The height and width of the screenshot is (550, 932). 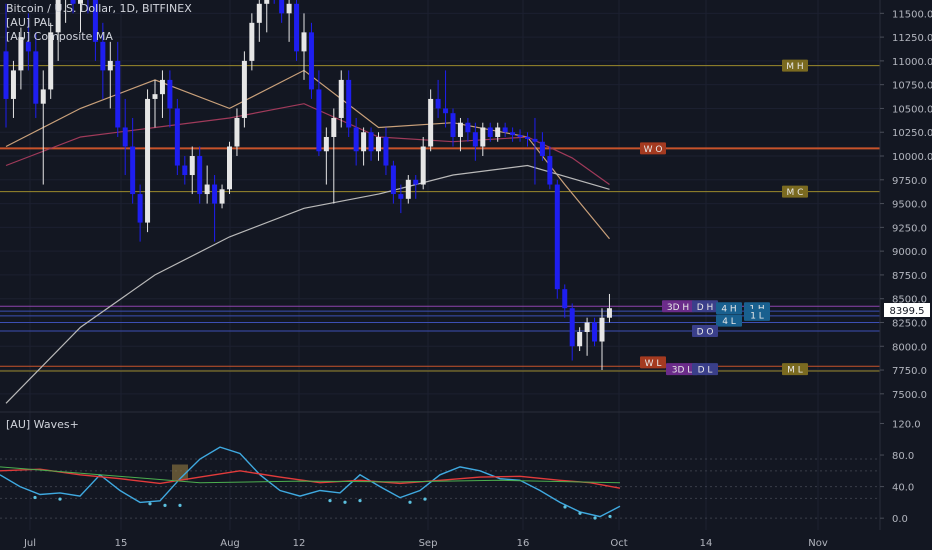 I want to click on price-tick-label: 9500.0, so click(x=909, y=205).